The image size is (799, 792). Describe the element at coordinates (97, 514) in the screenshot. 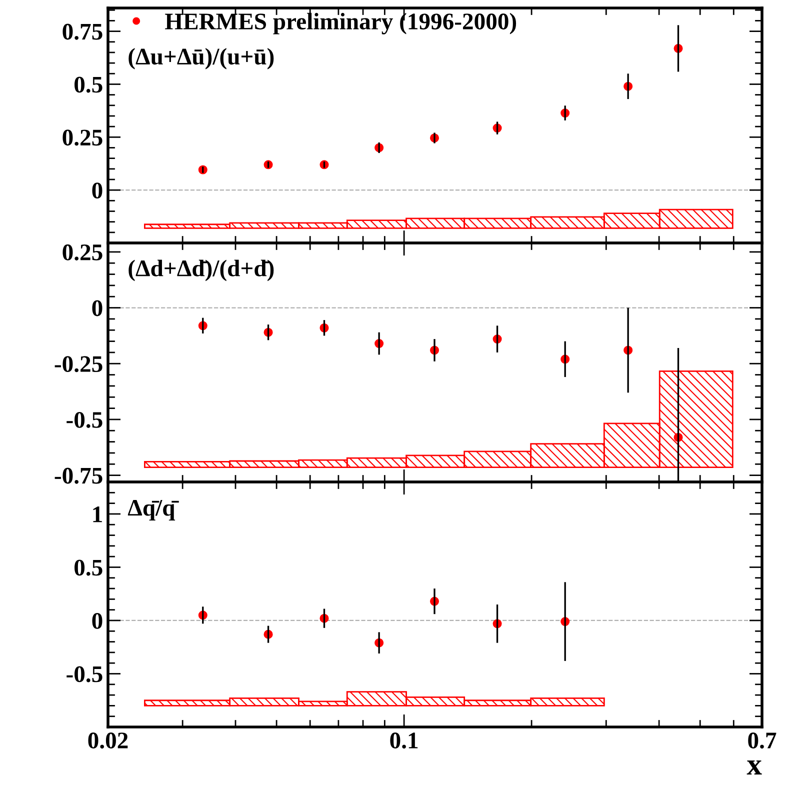

I see `y-tick-label: 1` at that location.